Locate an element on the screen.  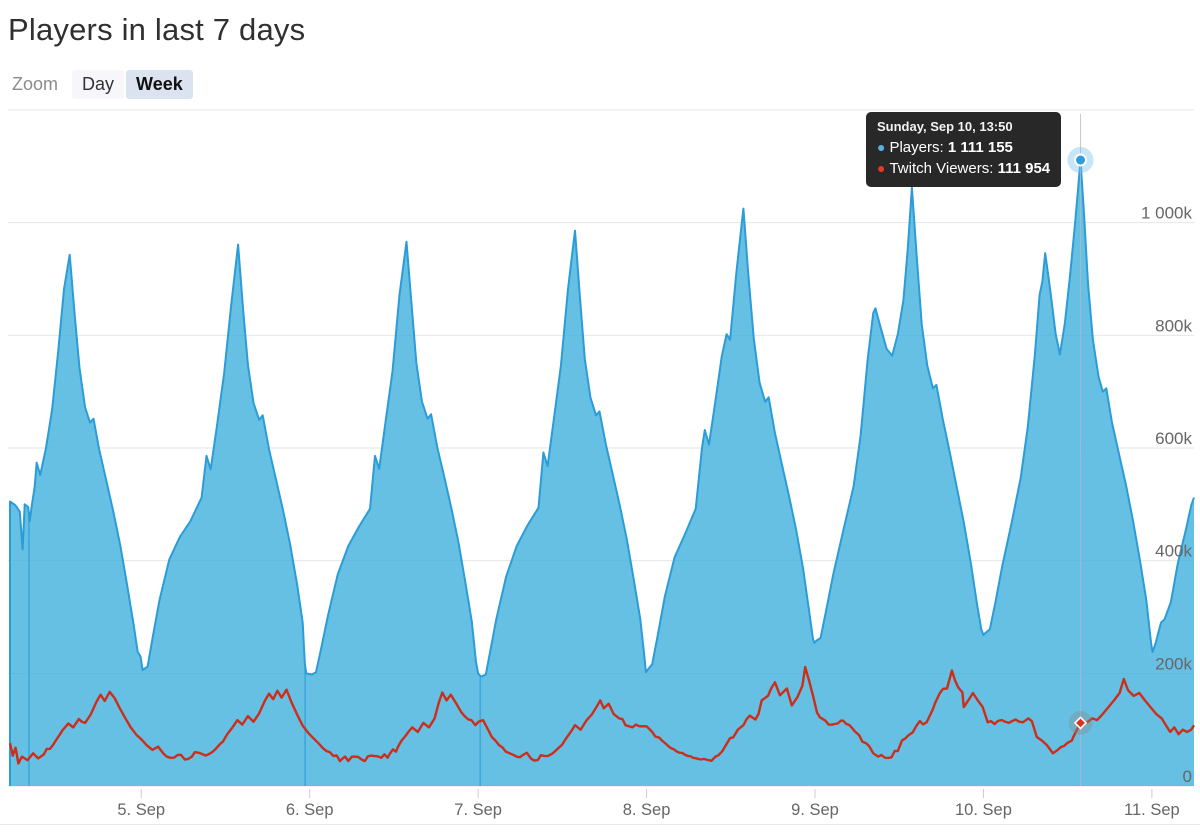
x-axis-label: 7. Sep is located at coordinates (478, 810).